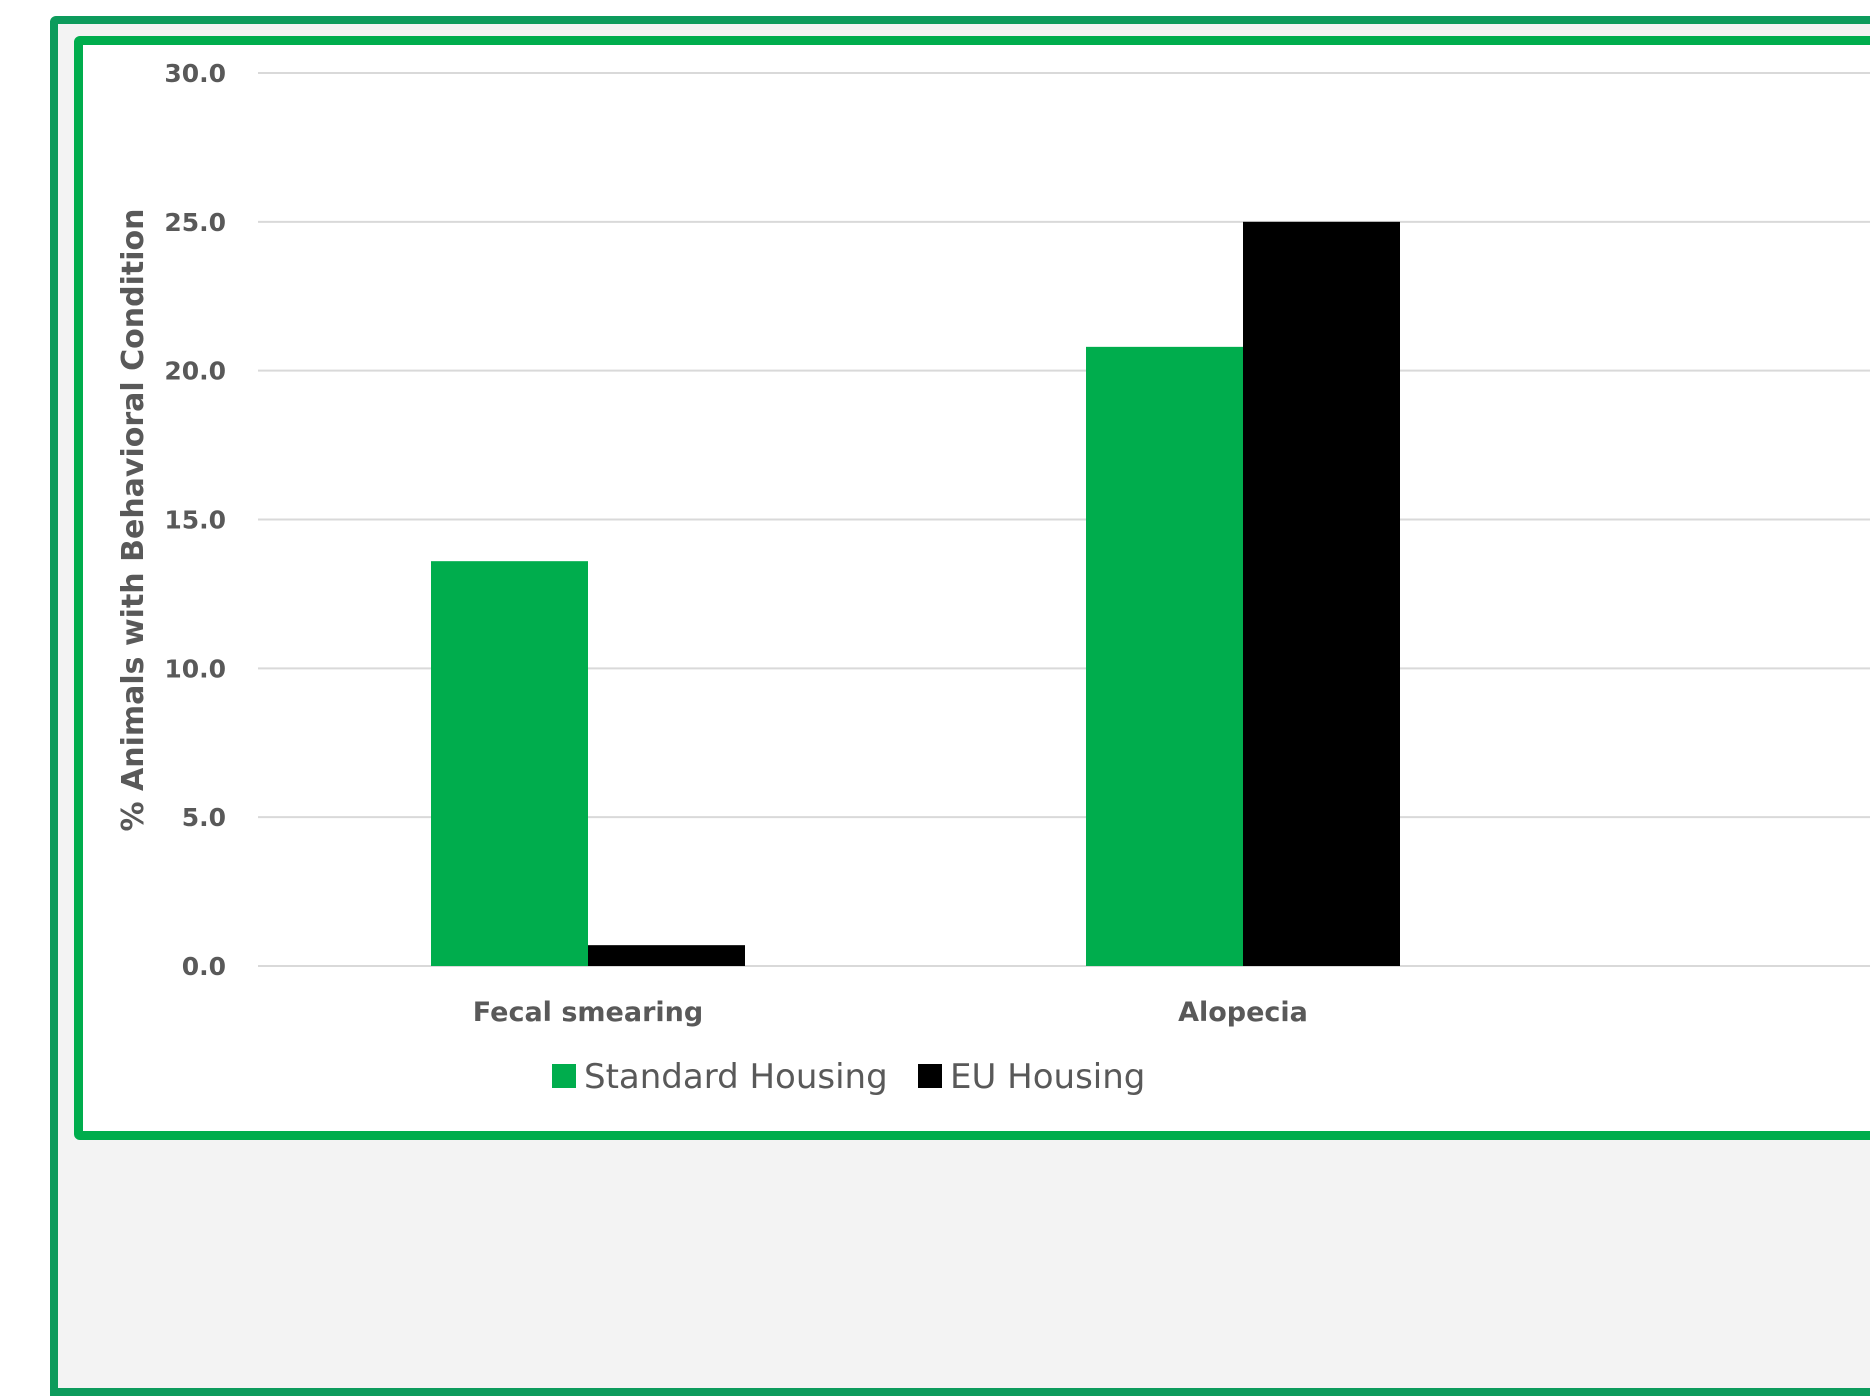 This screenshot has width=1870, height=1396. Describe the element at coordinates (195, 222) in the screenshot. I see `y-tick-label: 25.0` at that location.